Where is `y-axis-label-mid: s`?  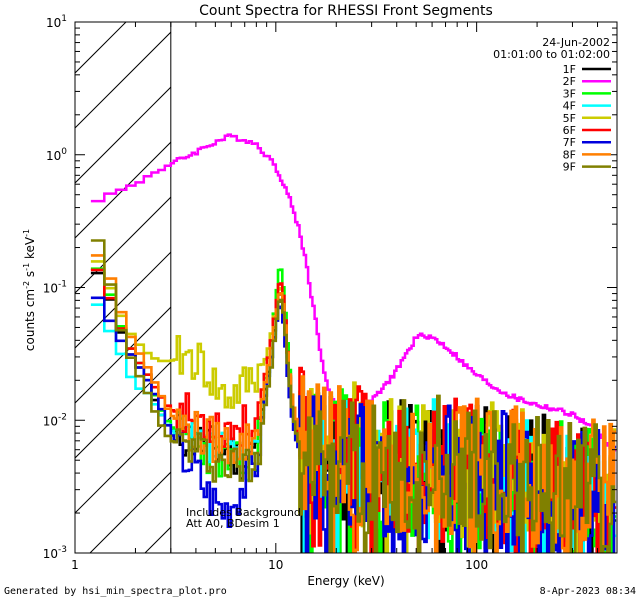 y-axis-label-mid: s is located at coordinates (30, 276).